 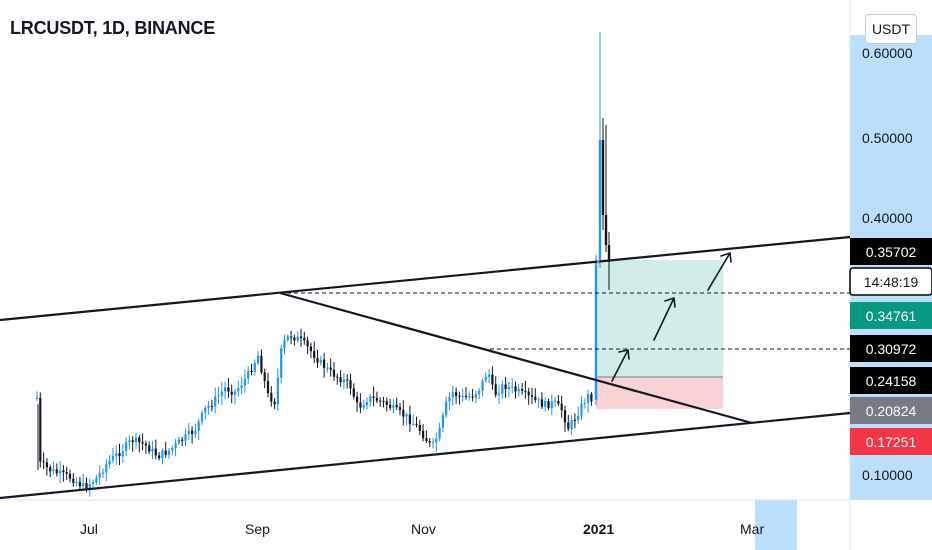 What do you see at coordinates (425, 278) in the screenshot?
I see `channel-upper-line` at bounding box center [425, 278].